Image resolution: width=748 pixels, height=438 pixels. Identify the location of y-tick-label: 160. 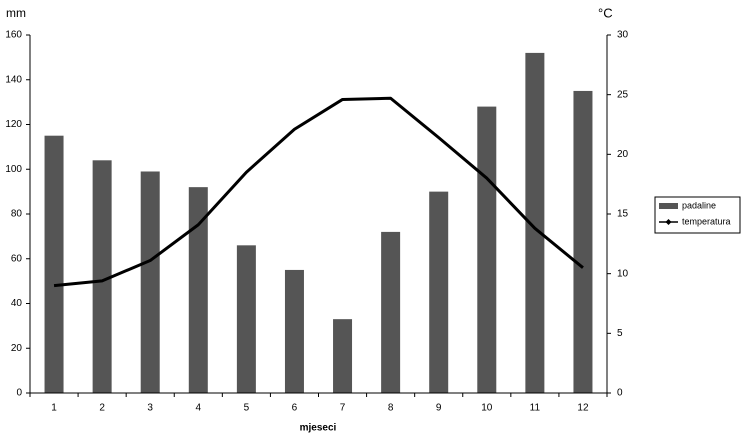
(13, 35).